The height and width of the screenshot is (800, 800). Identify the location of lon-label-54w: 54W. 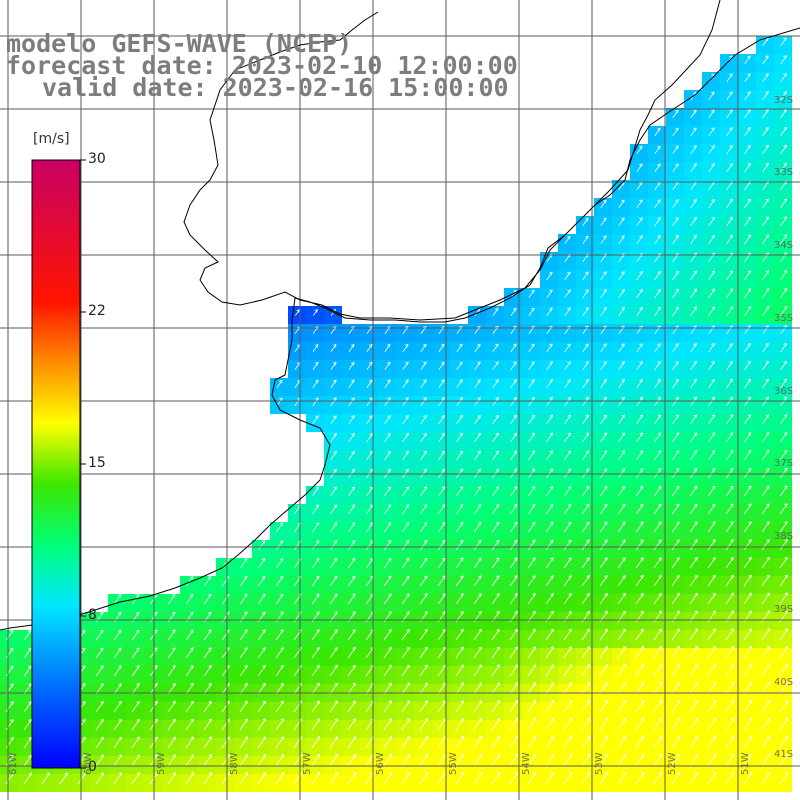
(526, 763).